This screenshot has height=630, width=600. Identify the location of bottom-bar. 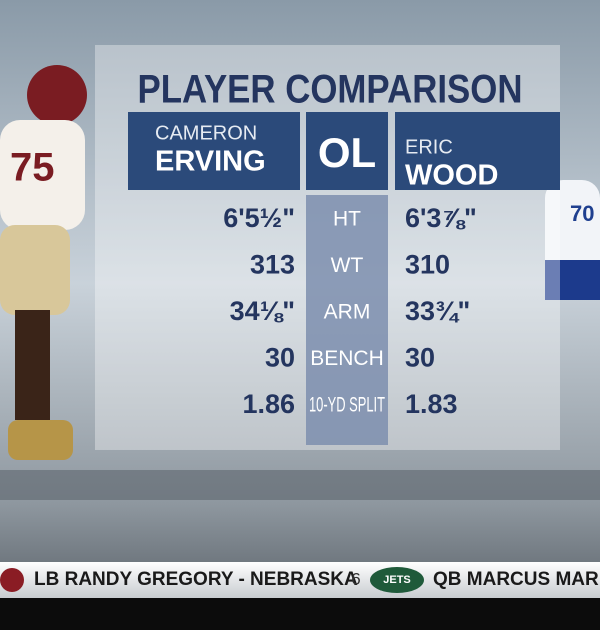
(300, 614).